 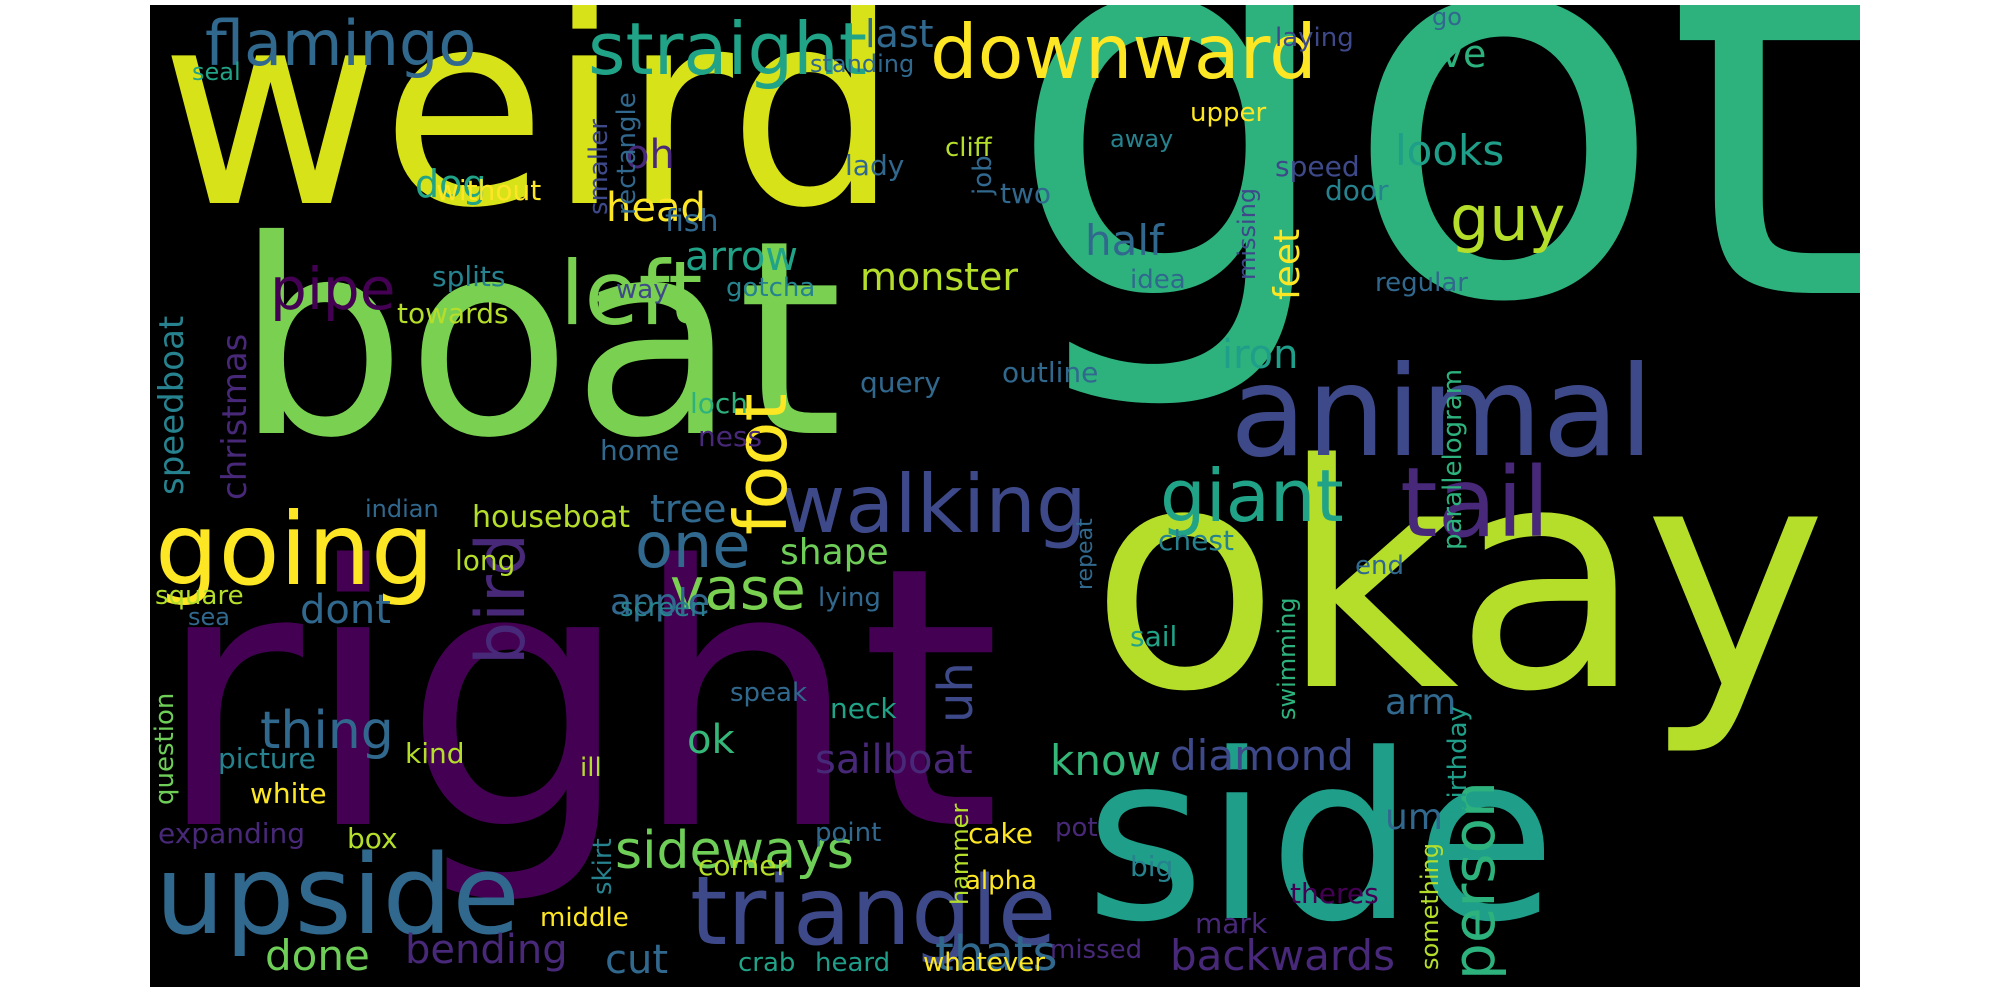 I want to click on word-lying: lying, so click(x=849, y=598).